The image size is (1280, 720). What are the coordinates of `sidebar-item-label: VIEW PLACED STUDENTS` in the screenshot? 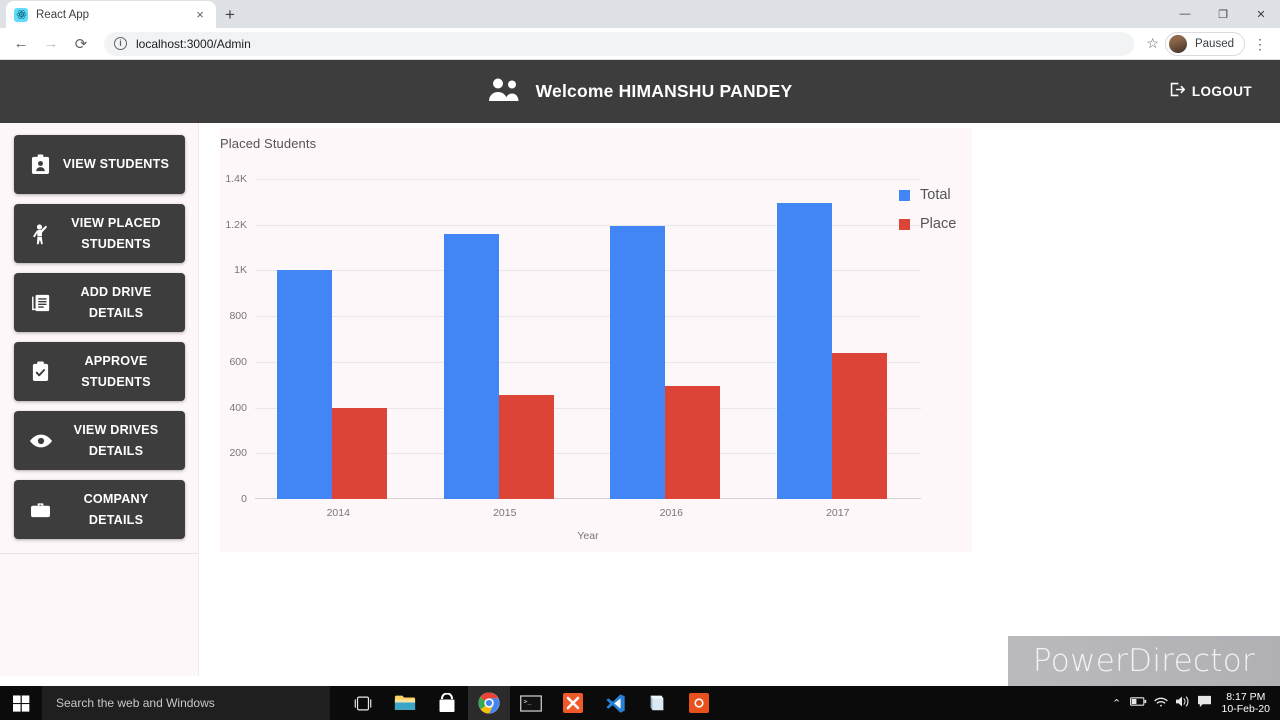 It's located at (116, 233).